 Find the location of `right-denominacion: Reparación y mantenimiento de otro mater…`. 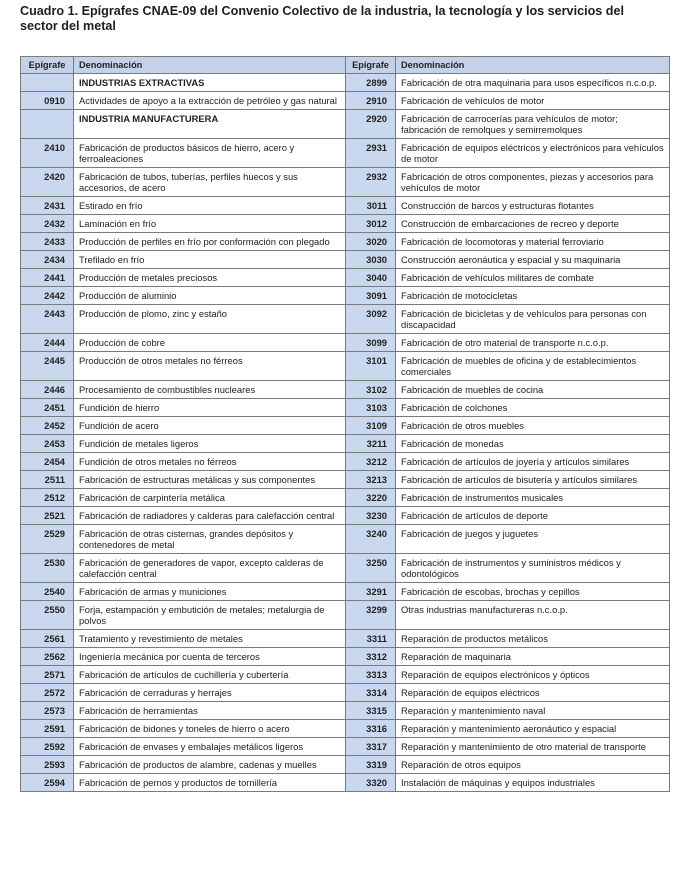

right-denominacion: Reparación y mantenimiento de otro mater… is located at coordinates (532, 746).